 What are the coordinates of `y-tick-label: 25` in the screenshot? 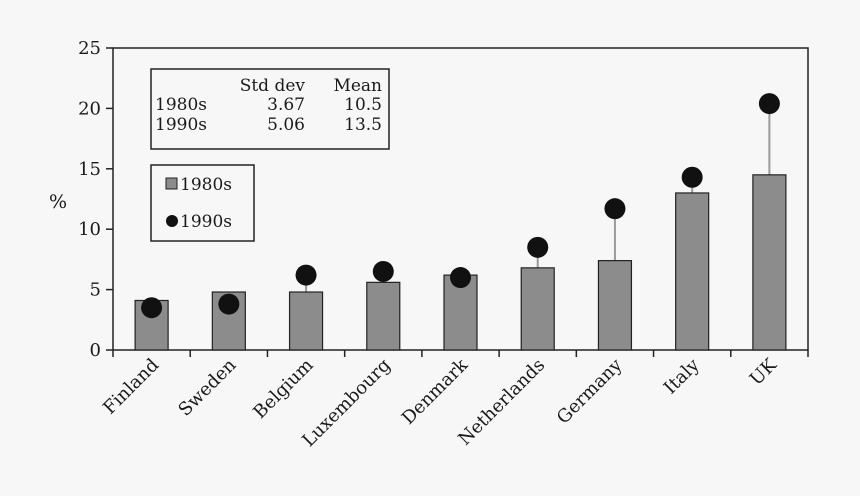 It's located at (89, 48).